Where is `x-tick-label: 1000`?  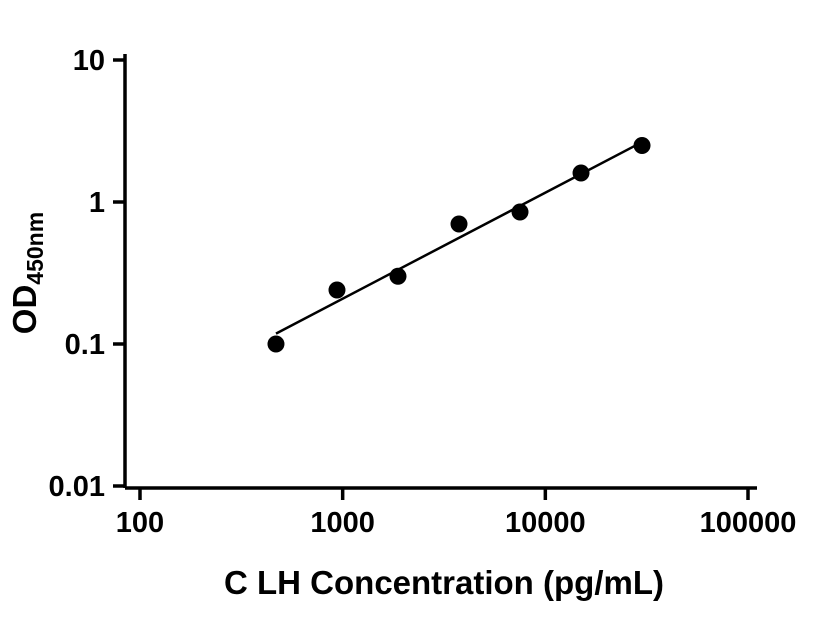 x-tick-label: 1000 is located at coordinates (342, 523).